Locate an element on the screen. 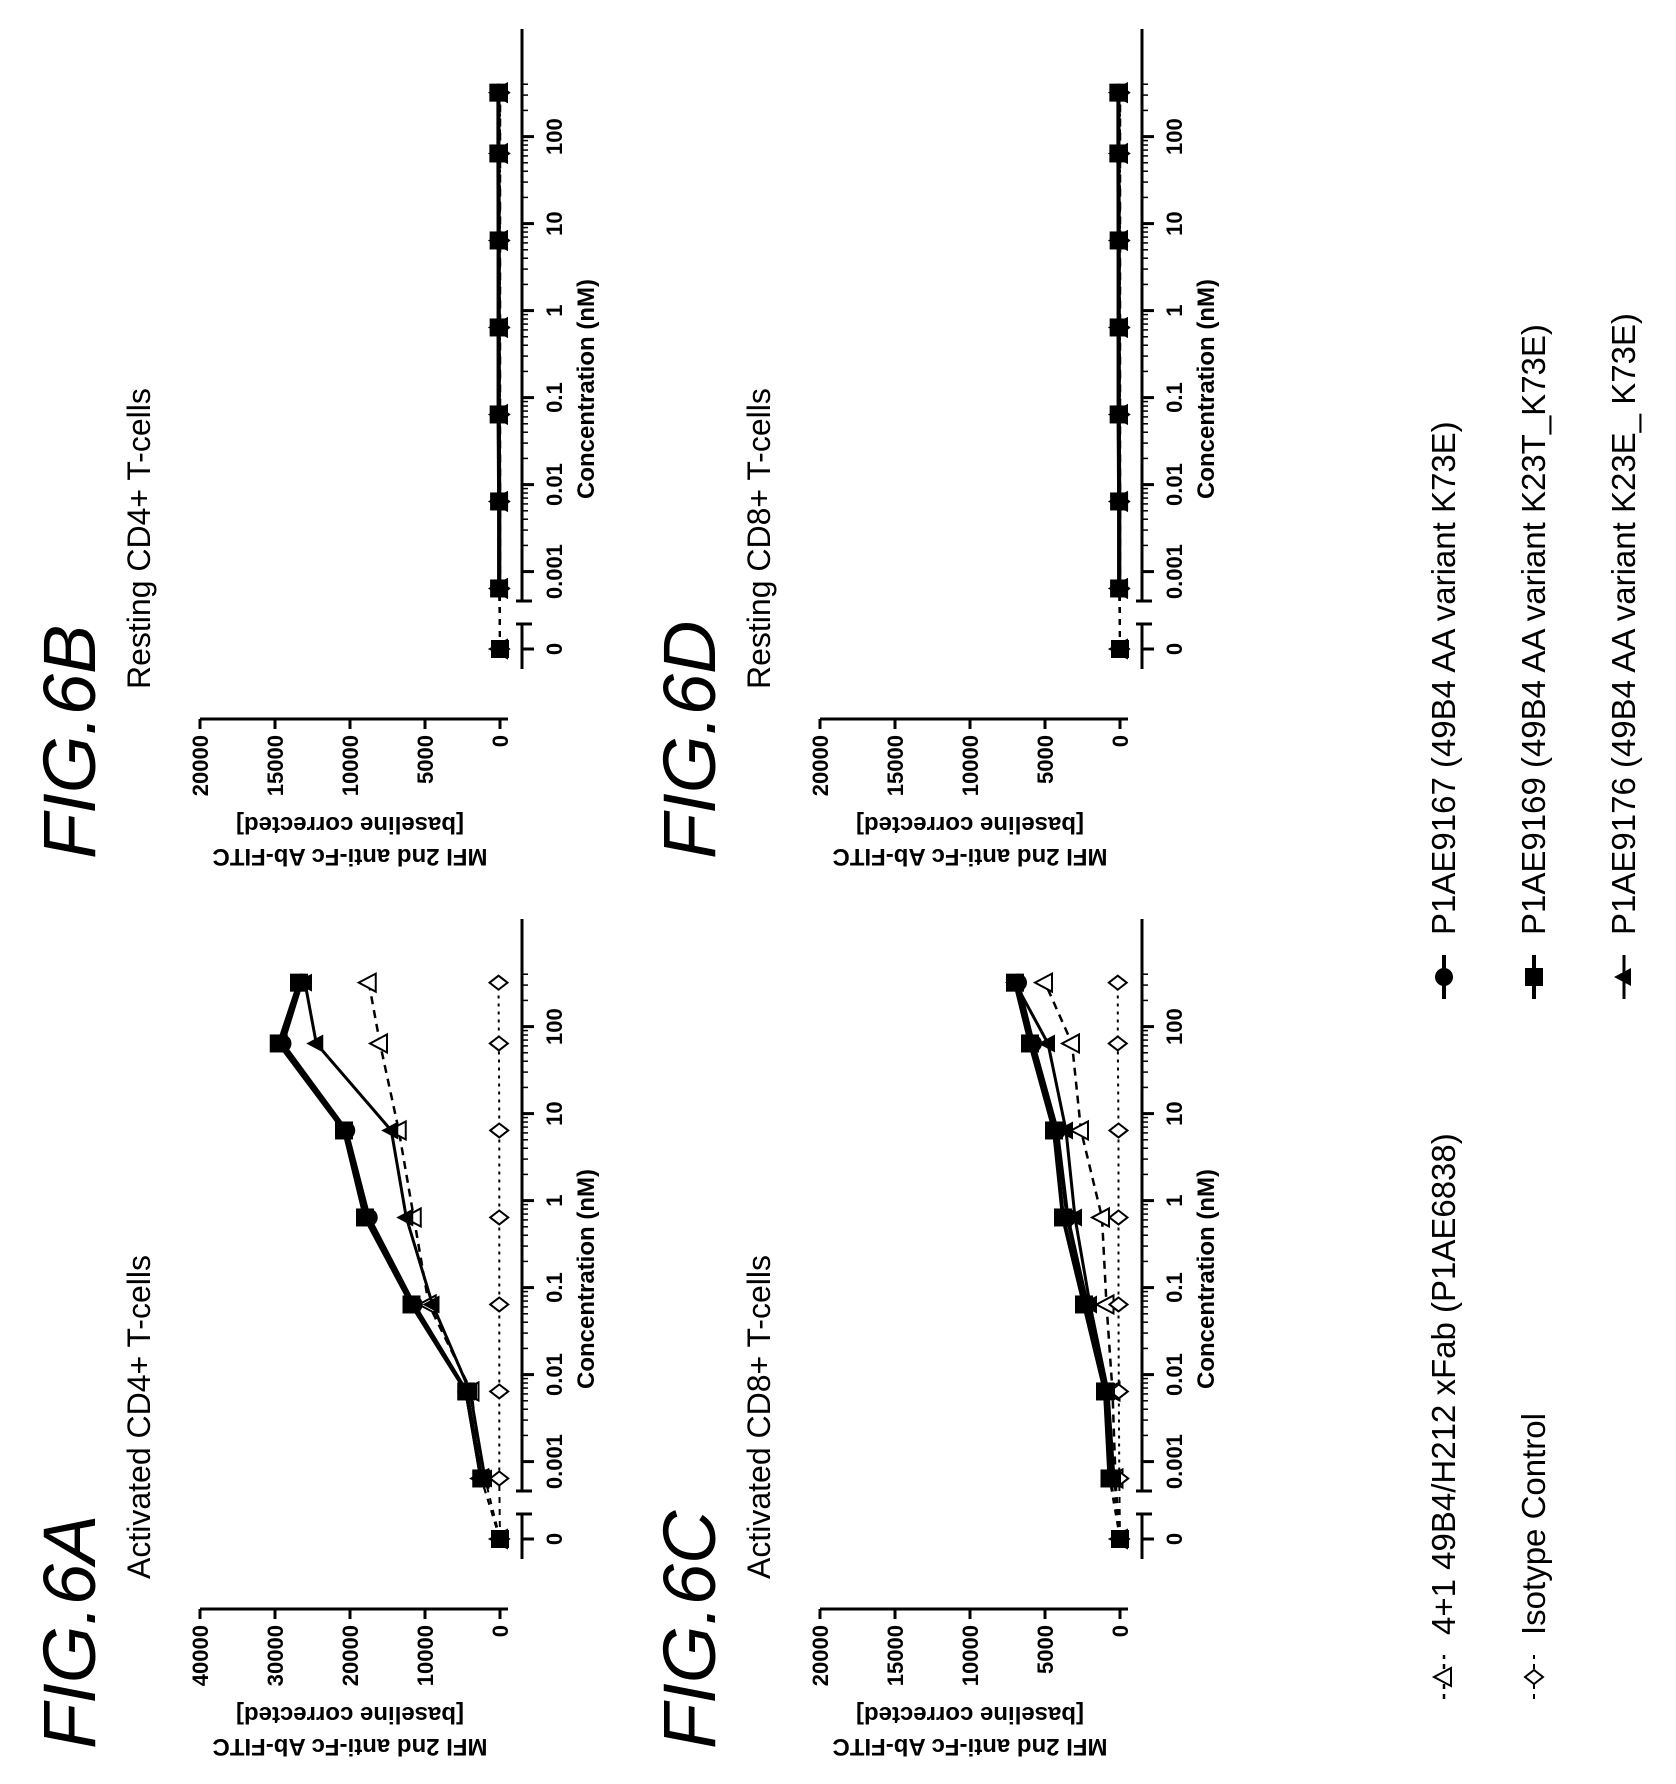  legend-label: Isotype Control is located at coordinates (1533, 1524).